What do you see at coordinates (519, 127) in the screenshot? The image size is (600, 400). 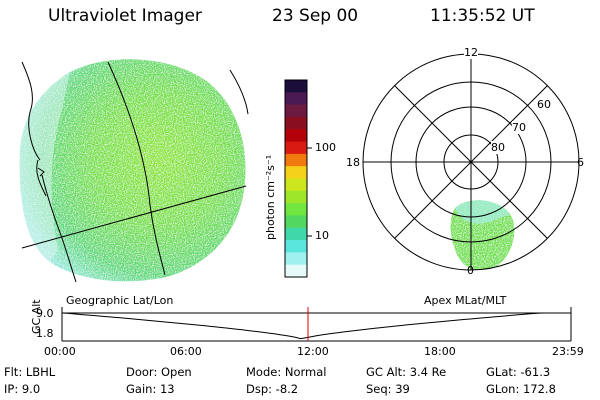 I see `polar-lat-70: 70` at bounding box center [519, 127].